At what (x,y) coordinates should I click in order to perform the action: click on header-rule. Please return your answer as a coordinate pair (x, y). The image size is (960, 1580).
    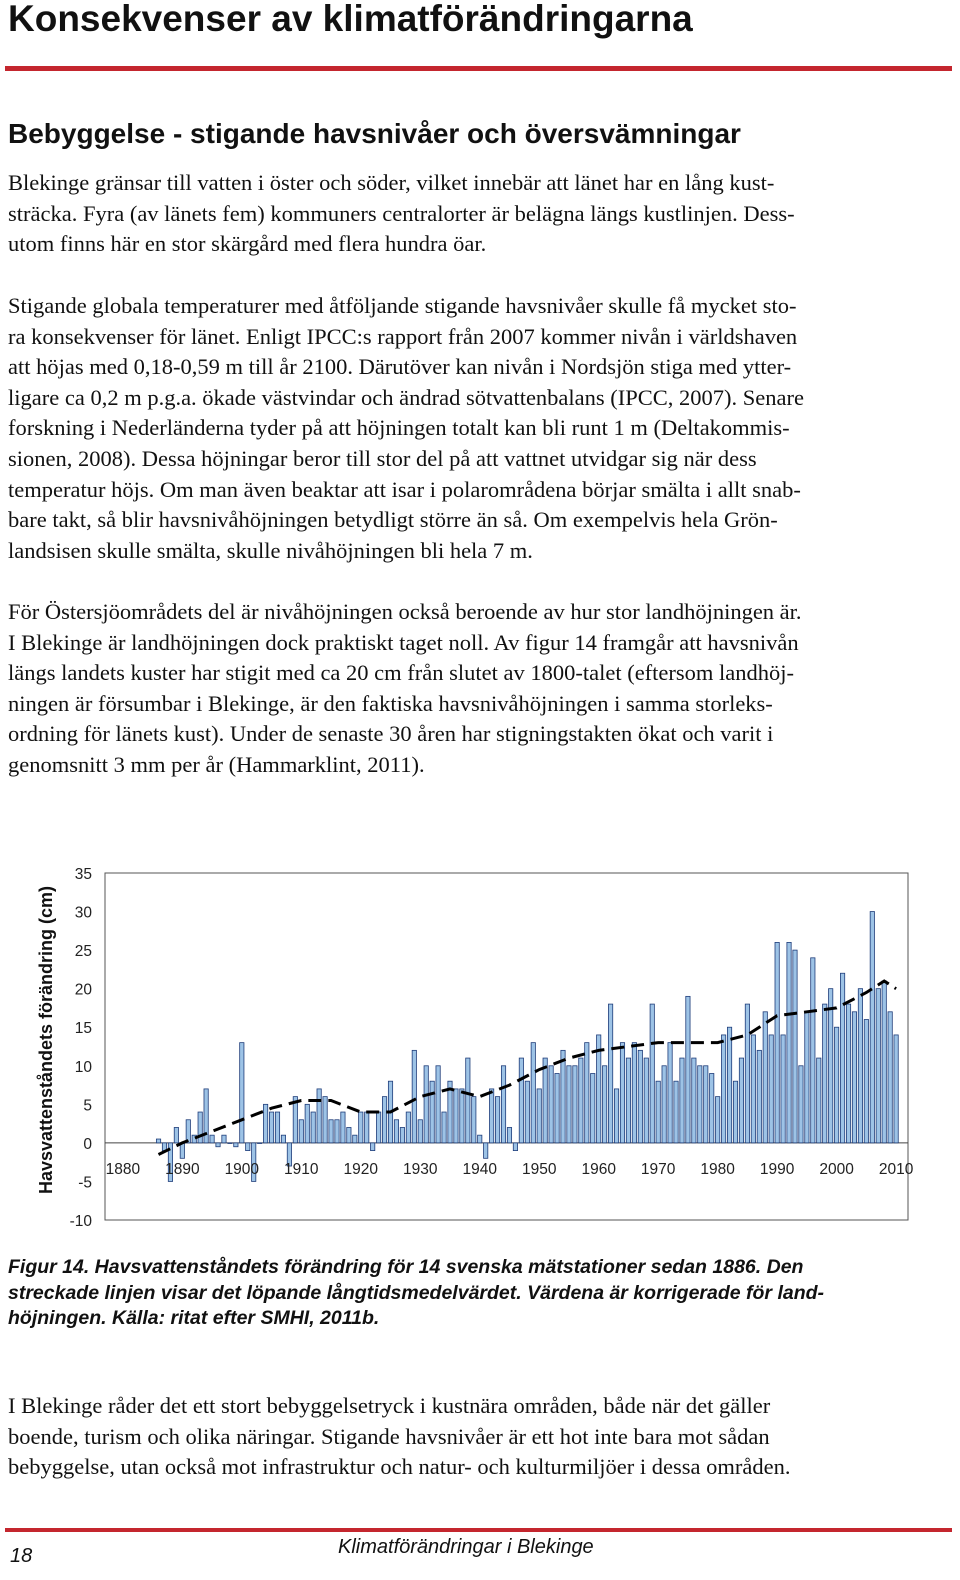
    Looking at the image, I should click on (478, 68).